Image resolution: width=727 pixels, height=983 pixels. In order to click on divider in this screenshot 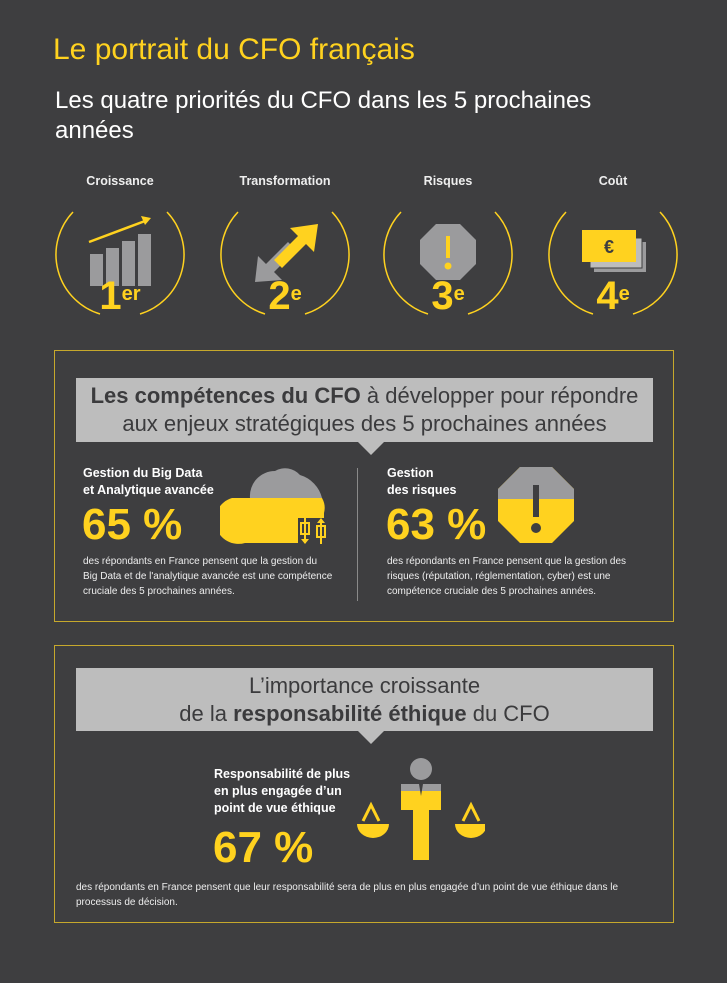, I will do `click(357, 534)`.